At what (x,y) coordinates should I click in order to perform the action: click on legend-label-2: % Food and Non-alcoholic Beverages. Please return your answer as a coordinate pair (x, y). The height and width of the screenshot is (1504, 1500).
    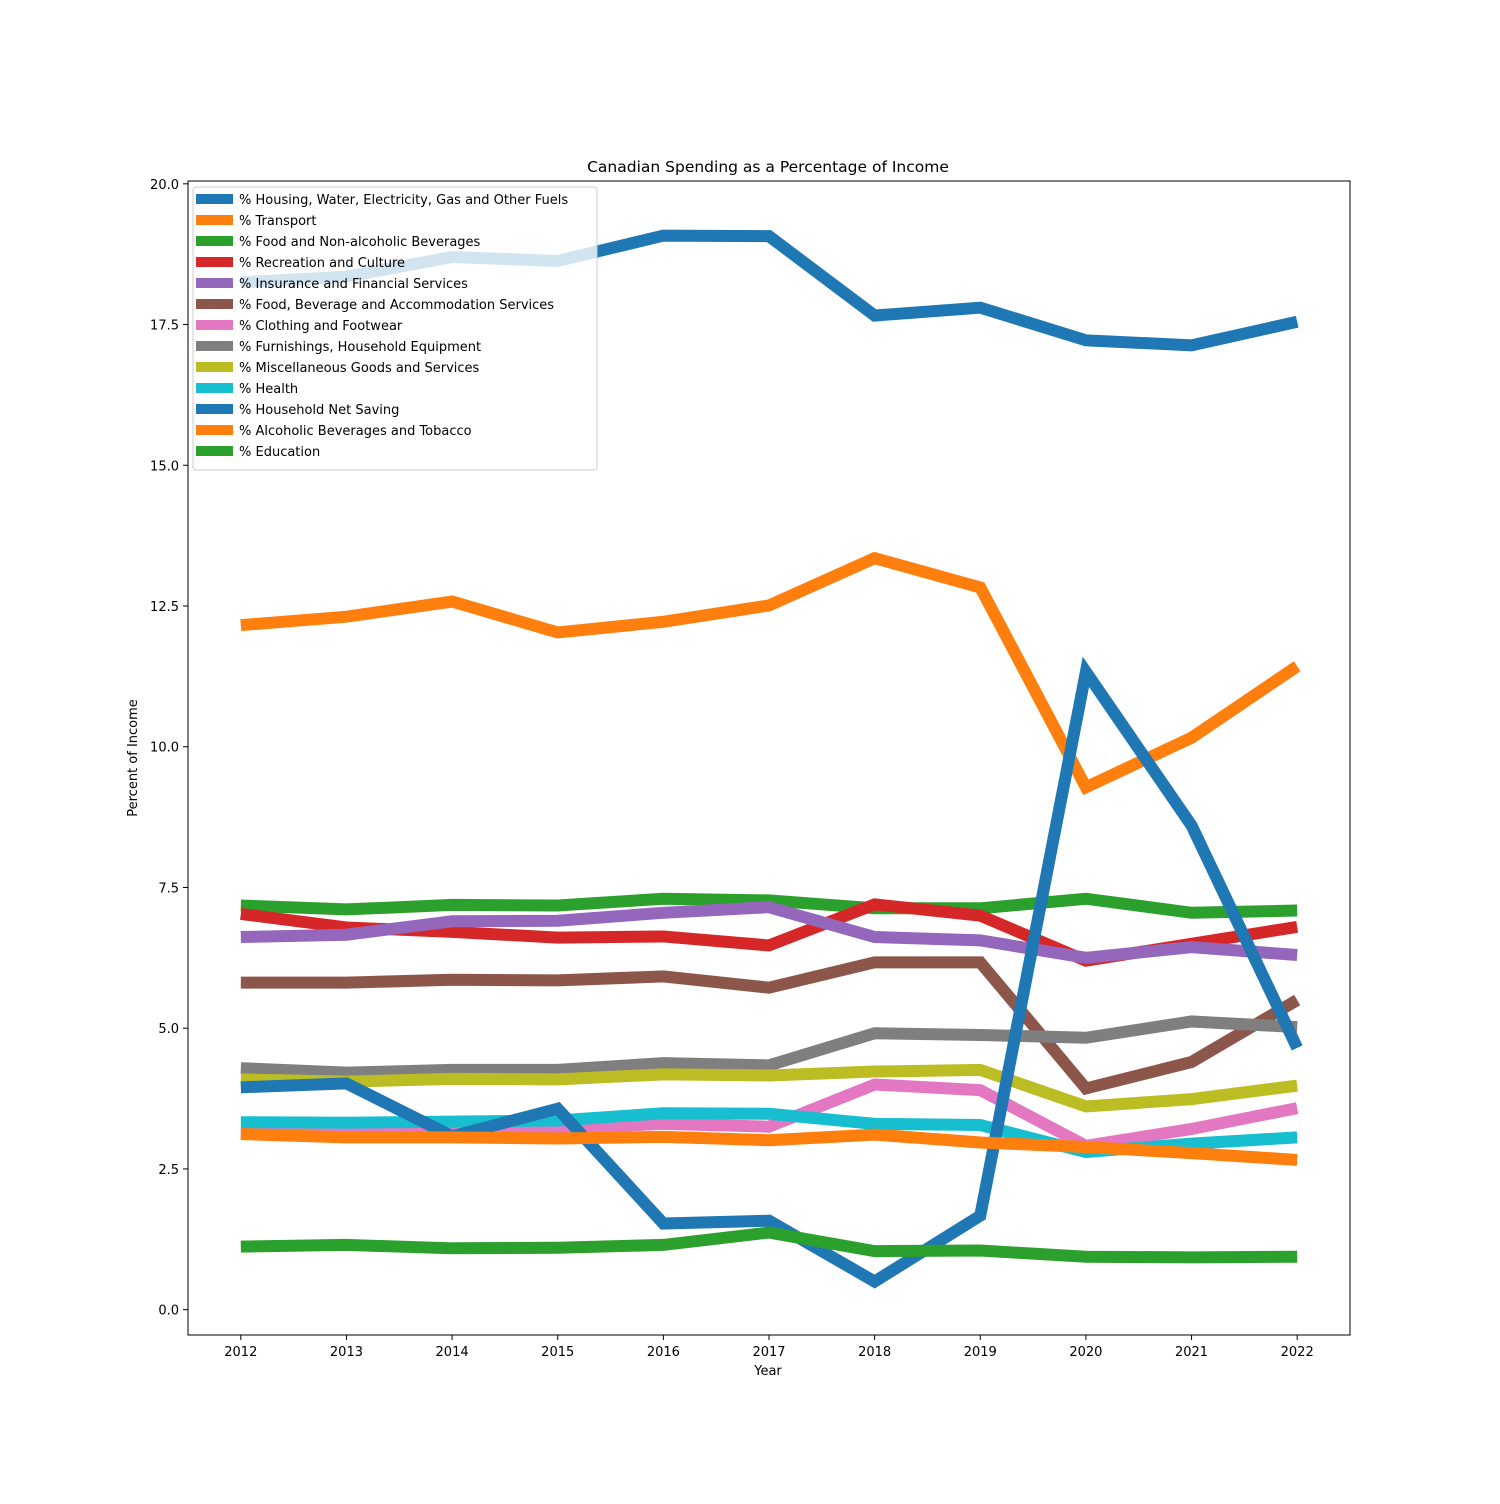
    Looking at the image, I should click on (360, 242).